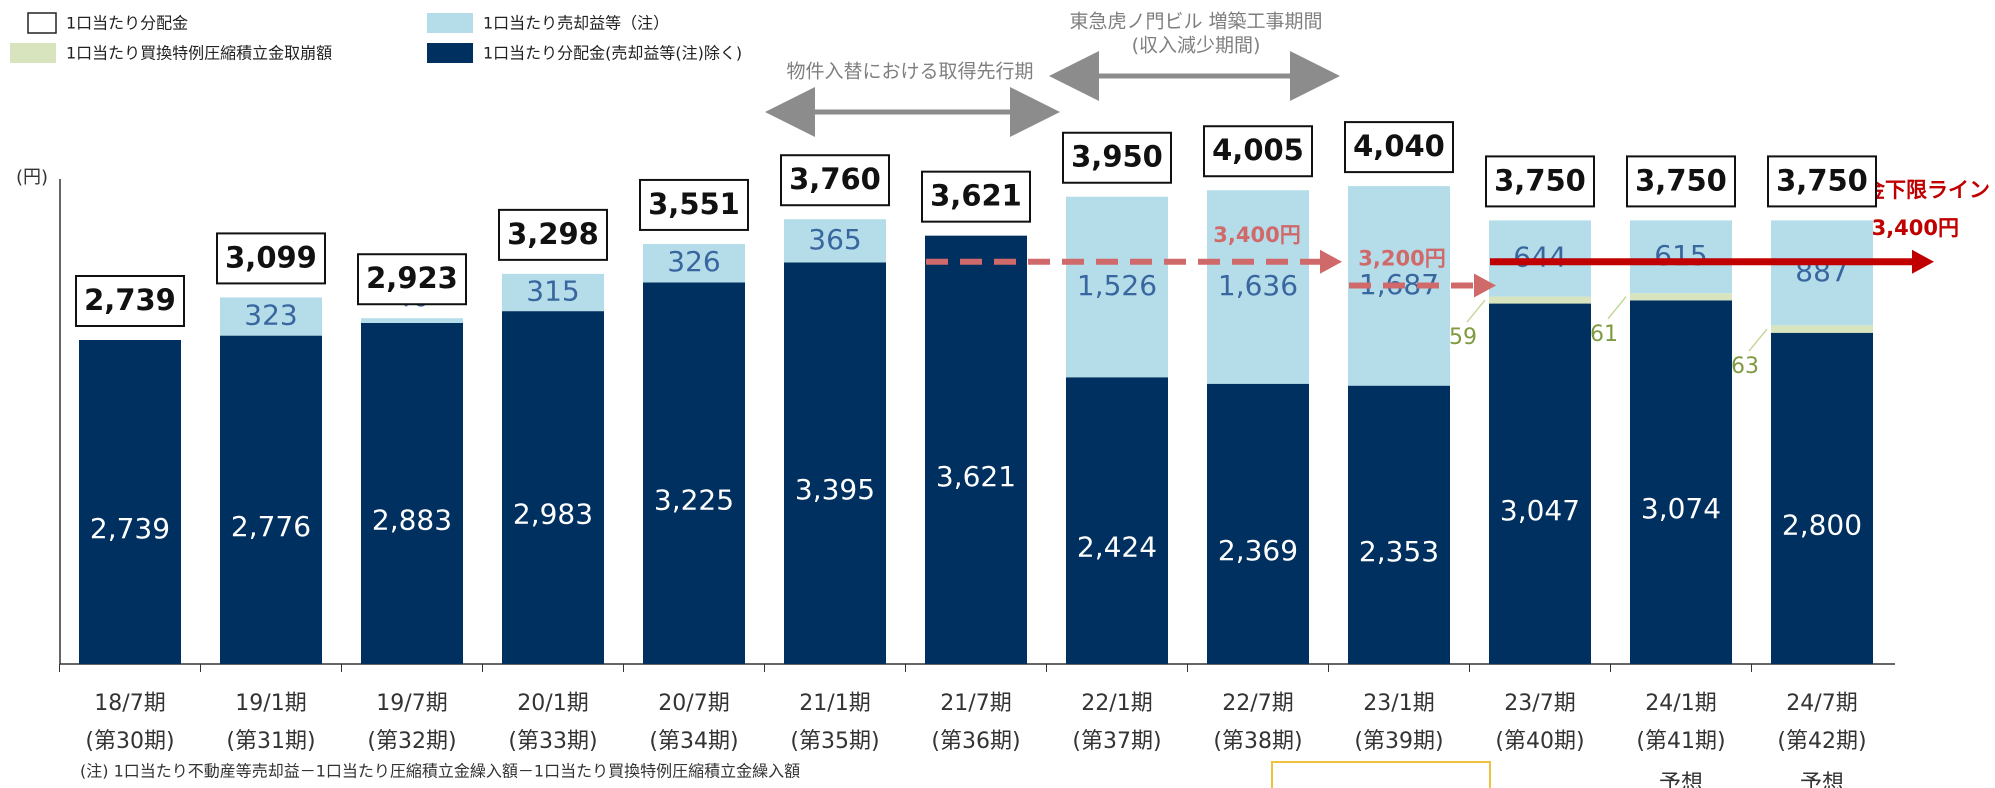  I want to click on x-tick-label: (第40期), so click(1539, 741).